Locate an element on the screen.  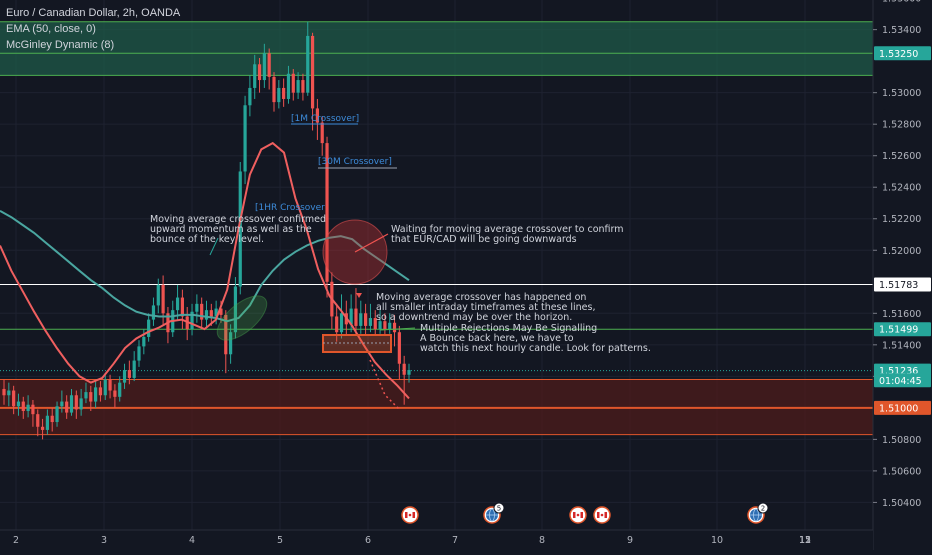
price-tick-label: 1.52200 is located at coordinates (901, 219).